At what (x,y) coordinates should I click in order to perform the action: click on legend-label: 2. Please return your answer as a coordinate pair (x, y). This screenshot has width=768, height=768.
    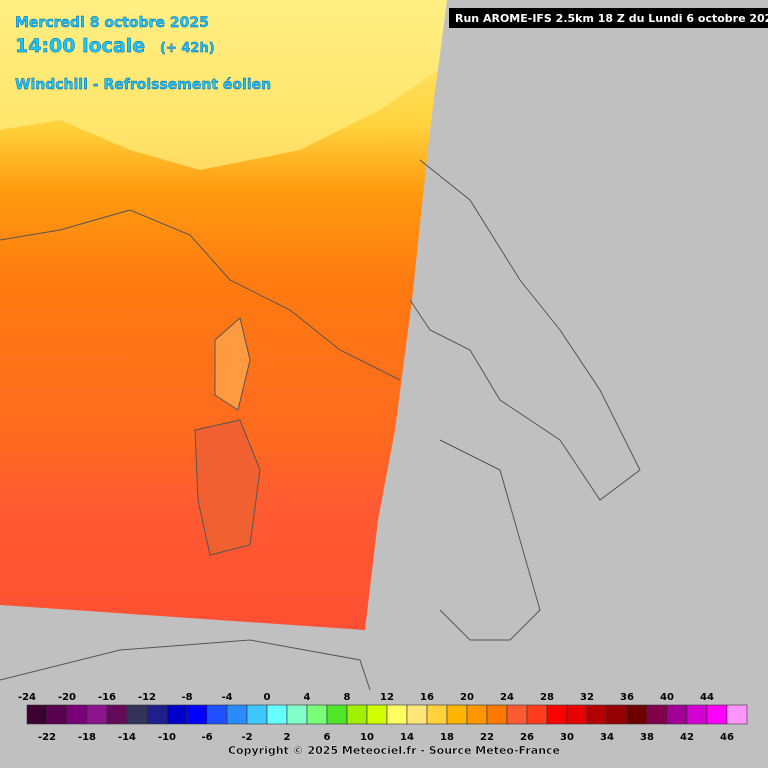
    Looking at the image, I should click on (287, 737).